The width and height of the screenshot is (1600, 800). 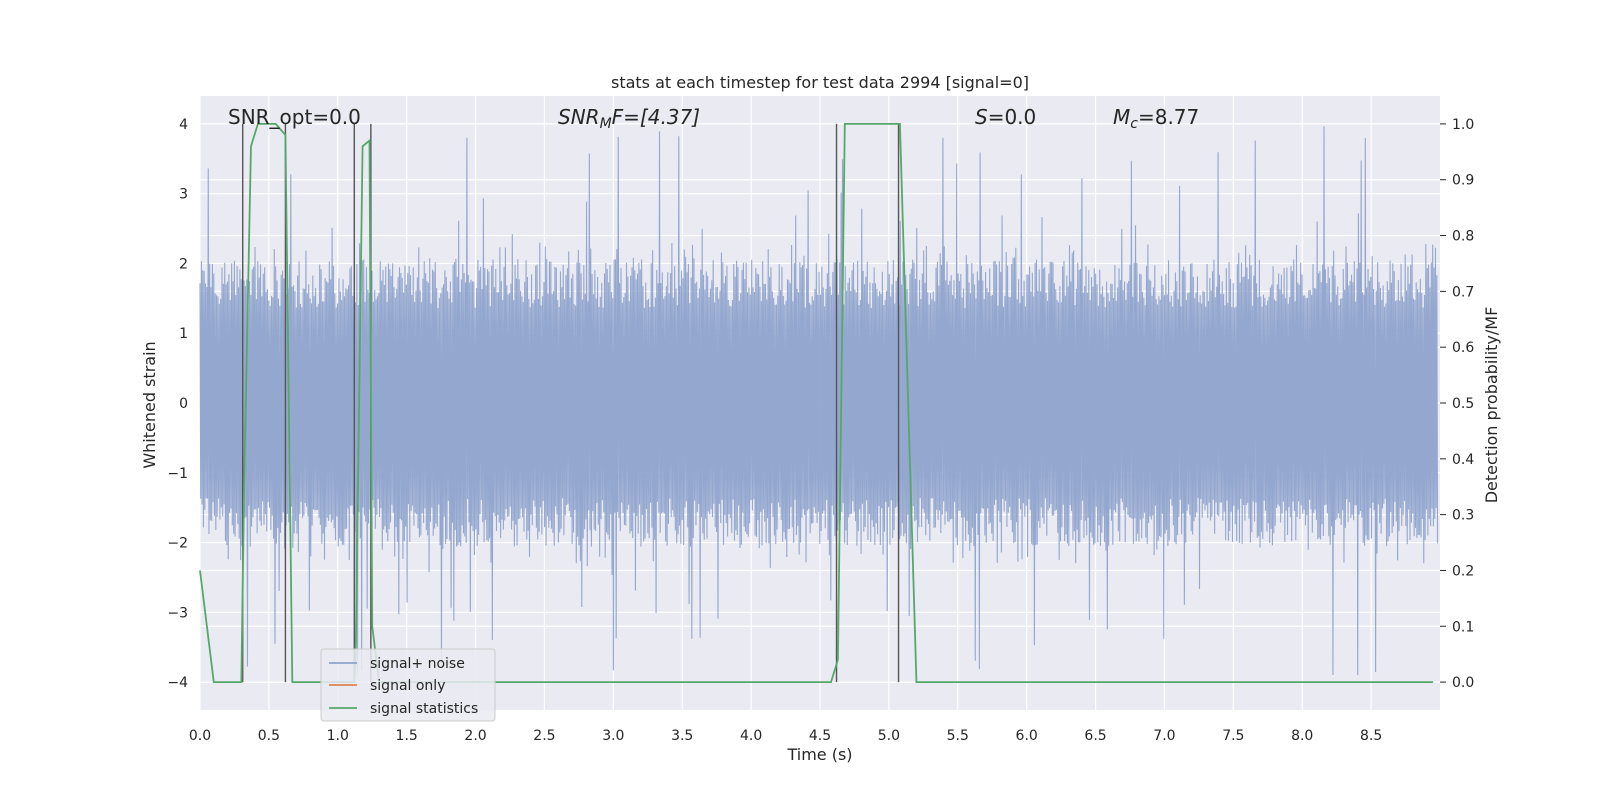 What do you see at coordinates (200, 736) in the screenshot?
I see `x-tick-label: 0.0` at bounding box center [200, 736].